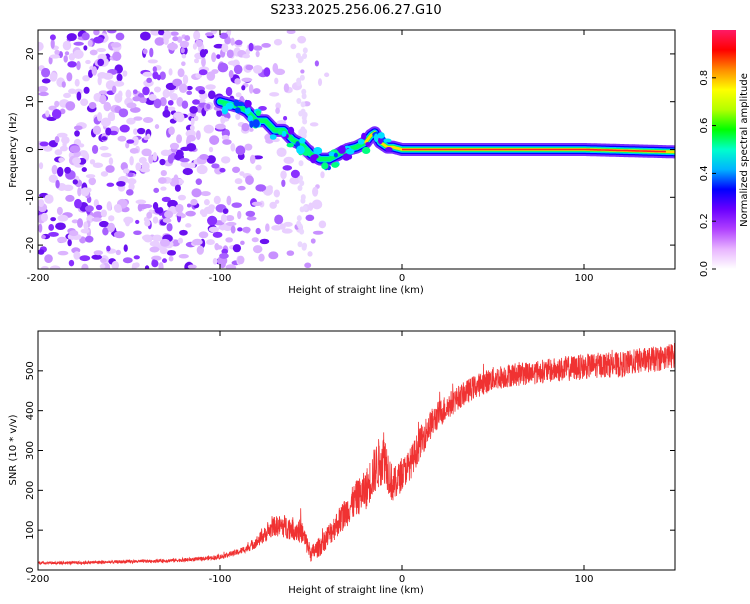 The height and width of the screenshot is (604, 750). What do you see at coordinates (356, 290) in the screenshot?
I see `spectrogram-xlabel: Height of straight line (km)` at bounding box center [356, 290].